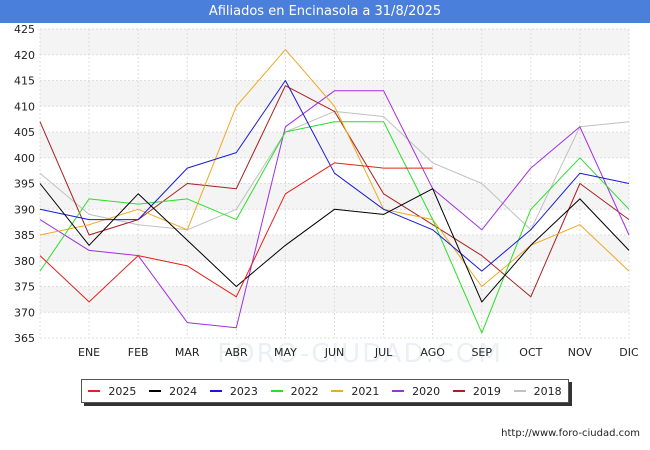  I want to click on x-tick-label: JUN, so click(334, 352).